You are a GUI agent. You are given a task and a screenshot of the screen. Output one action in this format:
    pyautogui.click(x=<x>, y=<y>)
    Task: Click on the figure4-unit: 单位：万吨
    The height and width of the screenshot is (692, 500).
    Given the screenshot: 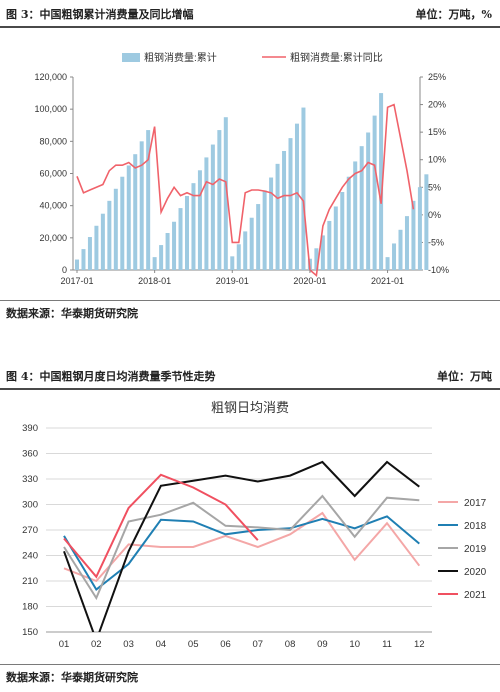 What is the action you would take?
    pyautogui.click(x=464, y=376)
    